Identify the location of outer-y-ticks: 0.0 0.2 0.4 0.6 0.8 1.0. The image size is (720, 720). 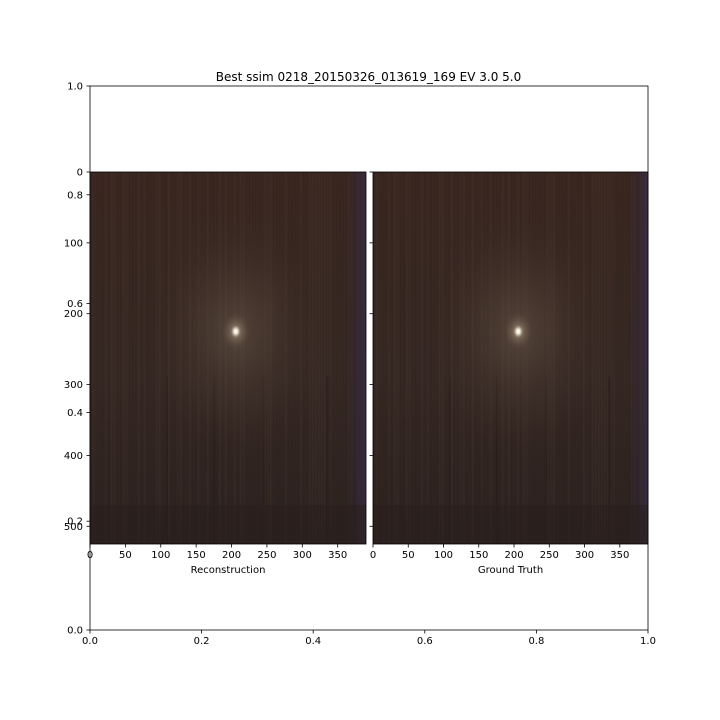
(78, 359).